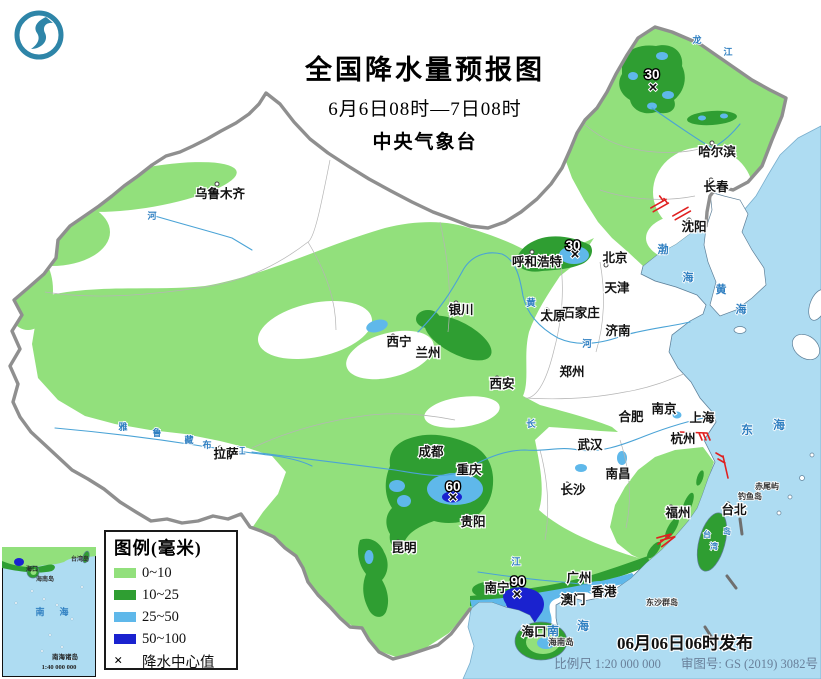 The image size is (821, 679). I want to click on geo-label: 鲁, so click(156, 432).